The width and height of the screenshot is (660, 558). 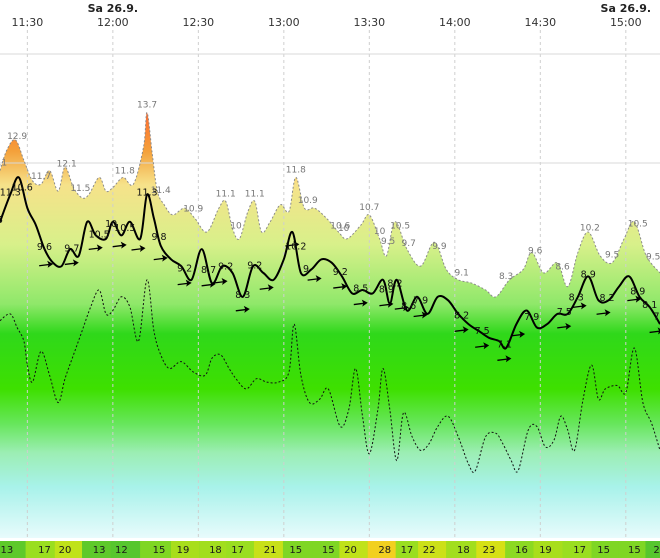 I want to click on gust-label-5: 11.5, so click(x=80, y=189).